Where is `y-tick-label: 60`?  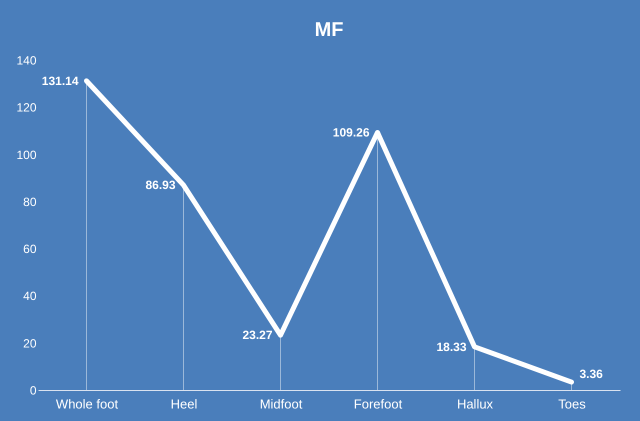
y-tick-label: 60 is located at coordinates (30, 249).